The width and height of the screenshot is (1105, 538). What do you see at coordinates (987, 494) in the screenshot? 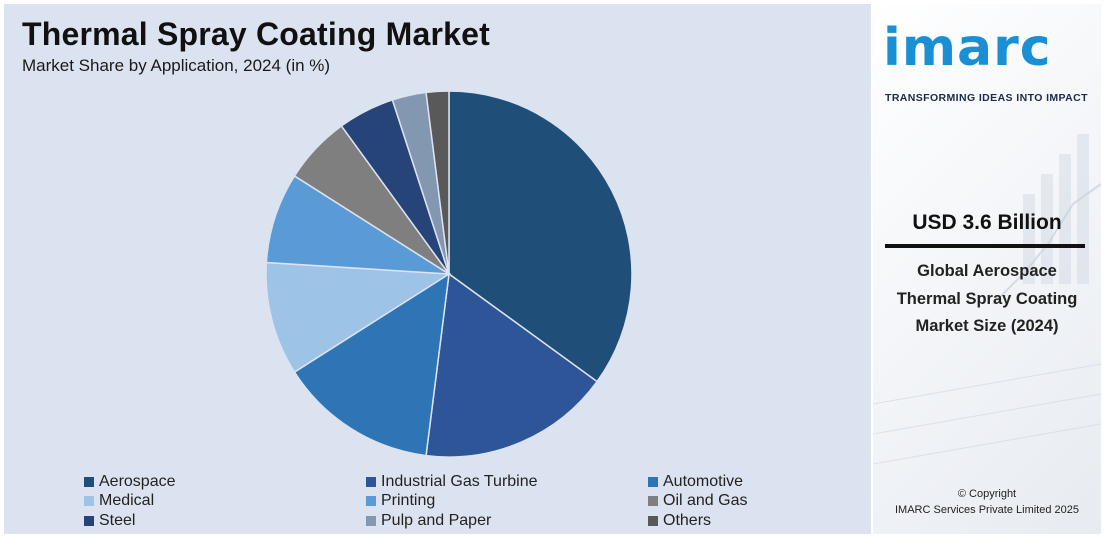
I see `copyright-line-1: © Copyright` at bounding box center [987, 494].